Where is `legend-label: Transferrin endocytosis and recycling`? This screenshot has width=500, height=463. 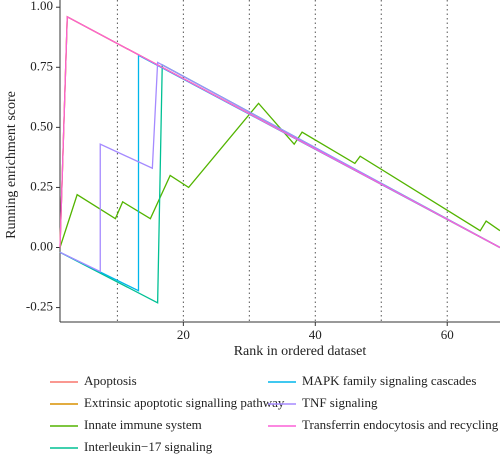
legend-label: Transferrin endocytosis and recycling is located at coordinates (400, 424).